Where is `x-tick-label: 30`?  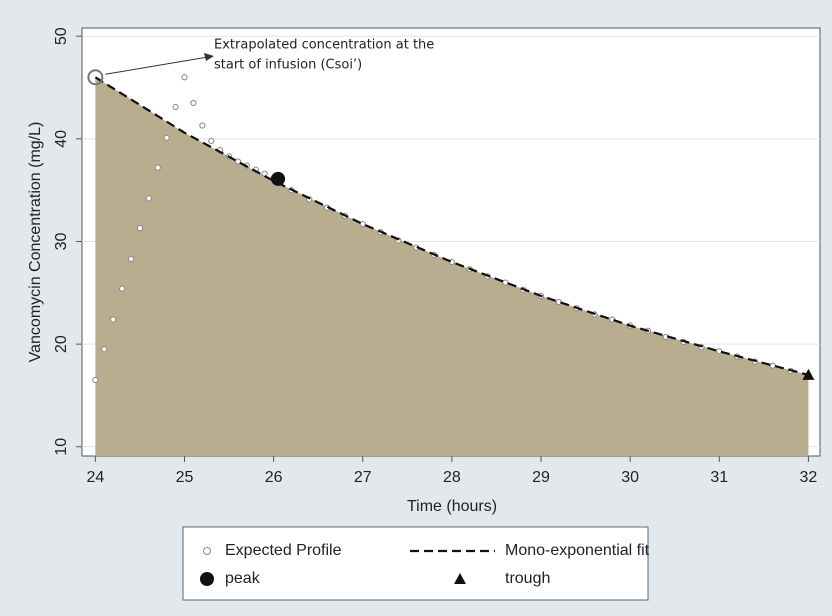 x-tick-label: 30 is located at coordinates (630, 477).